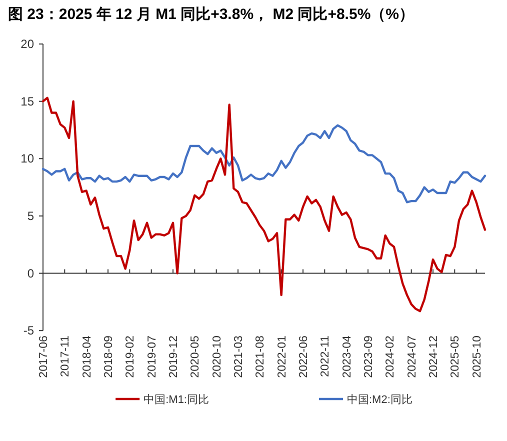  Describe the element at coordinates (152, 357) in the screenshot. I see `x-tick-label: 2019-07` at that location.